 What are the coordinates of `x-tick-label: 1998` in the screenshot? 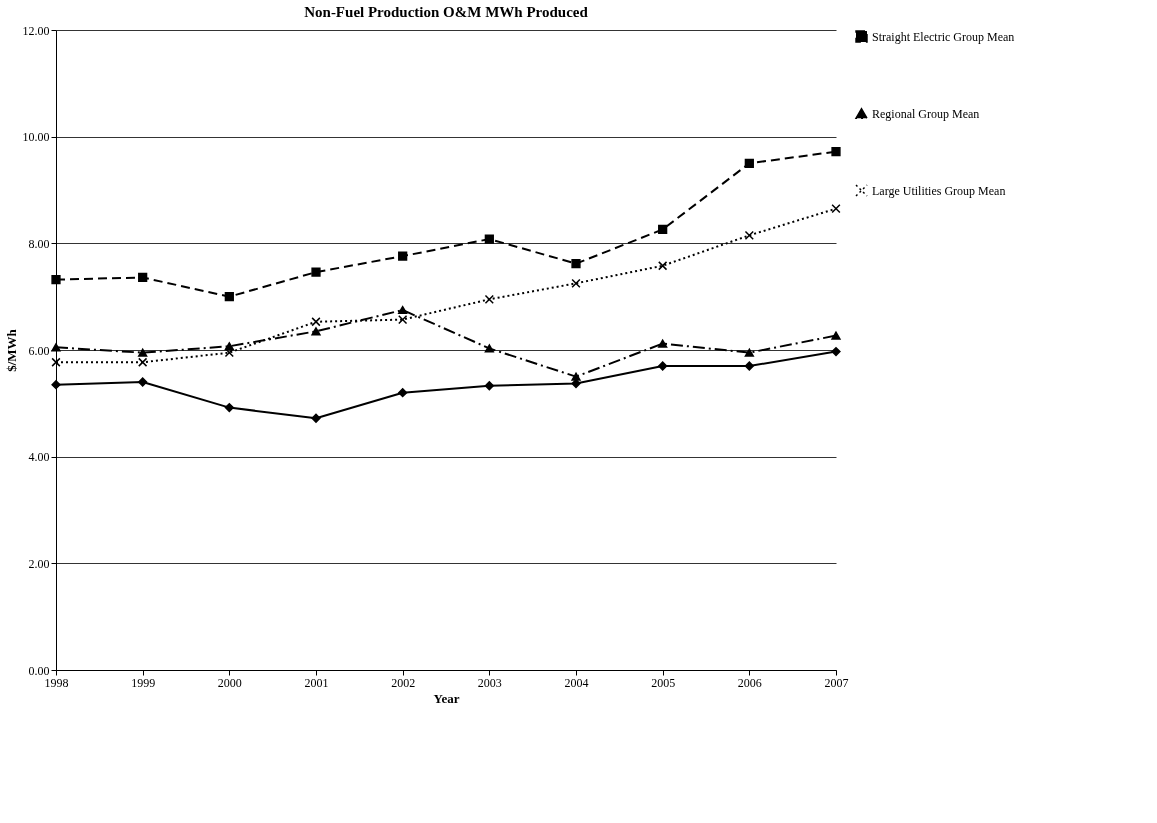 It's located at (56, 682).